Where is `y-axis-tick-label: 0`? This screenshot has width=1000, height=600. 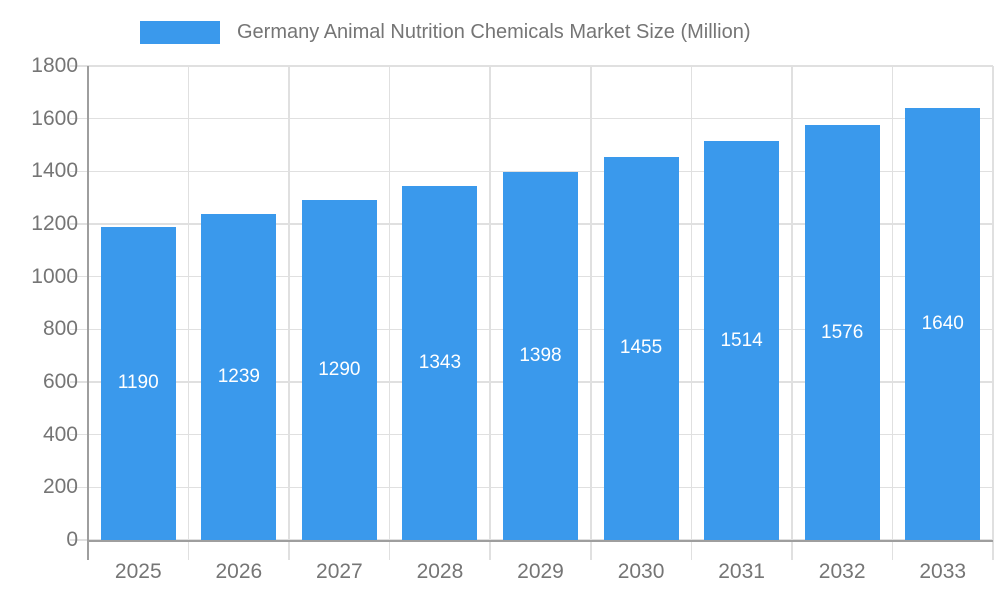
y-axis-tick-label: 0 is located at coordinates (72, 539).